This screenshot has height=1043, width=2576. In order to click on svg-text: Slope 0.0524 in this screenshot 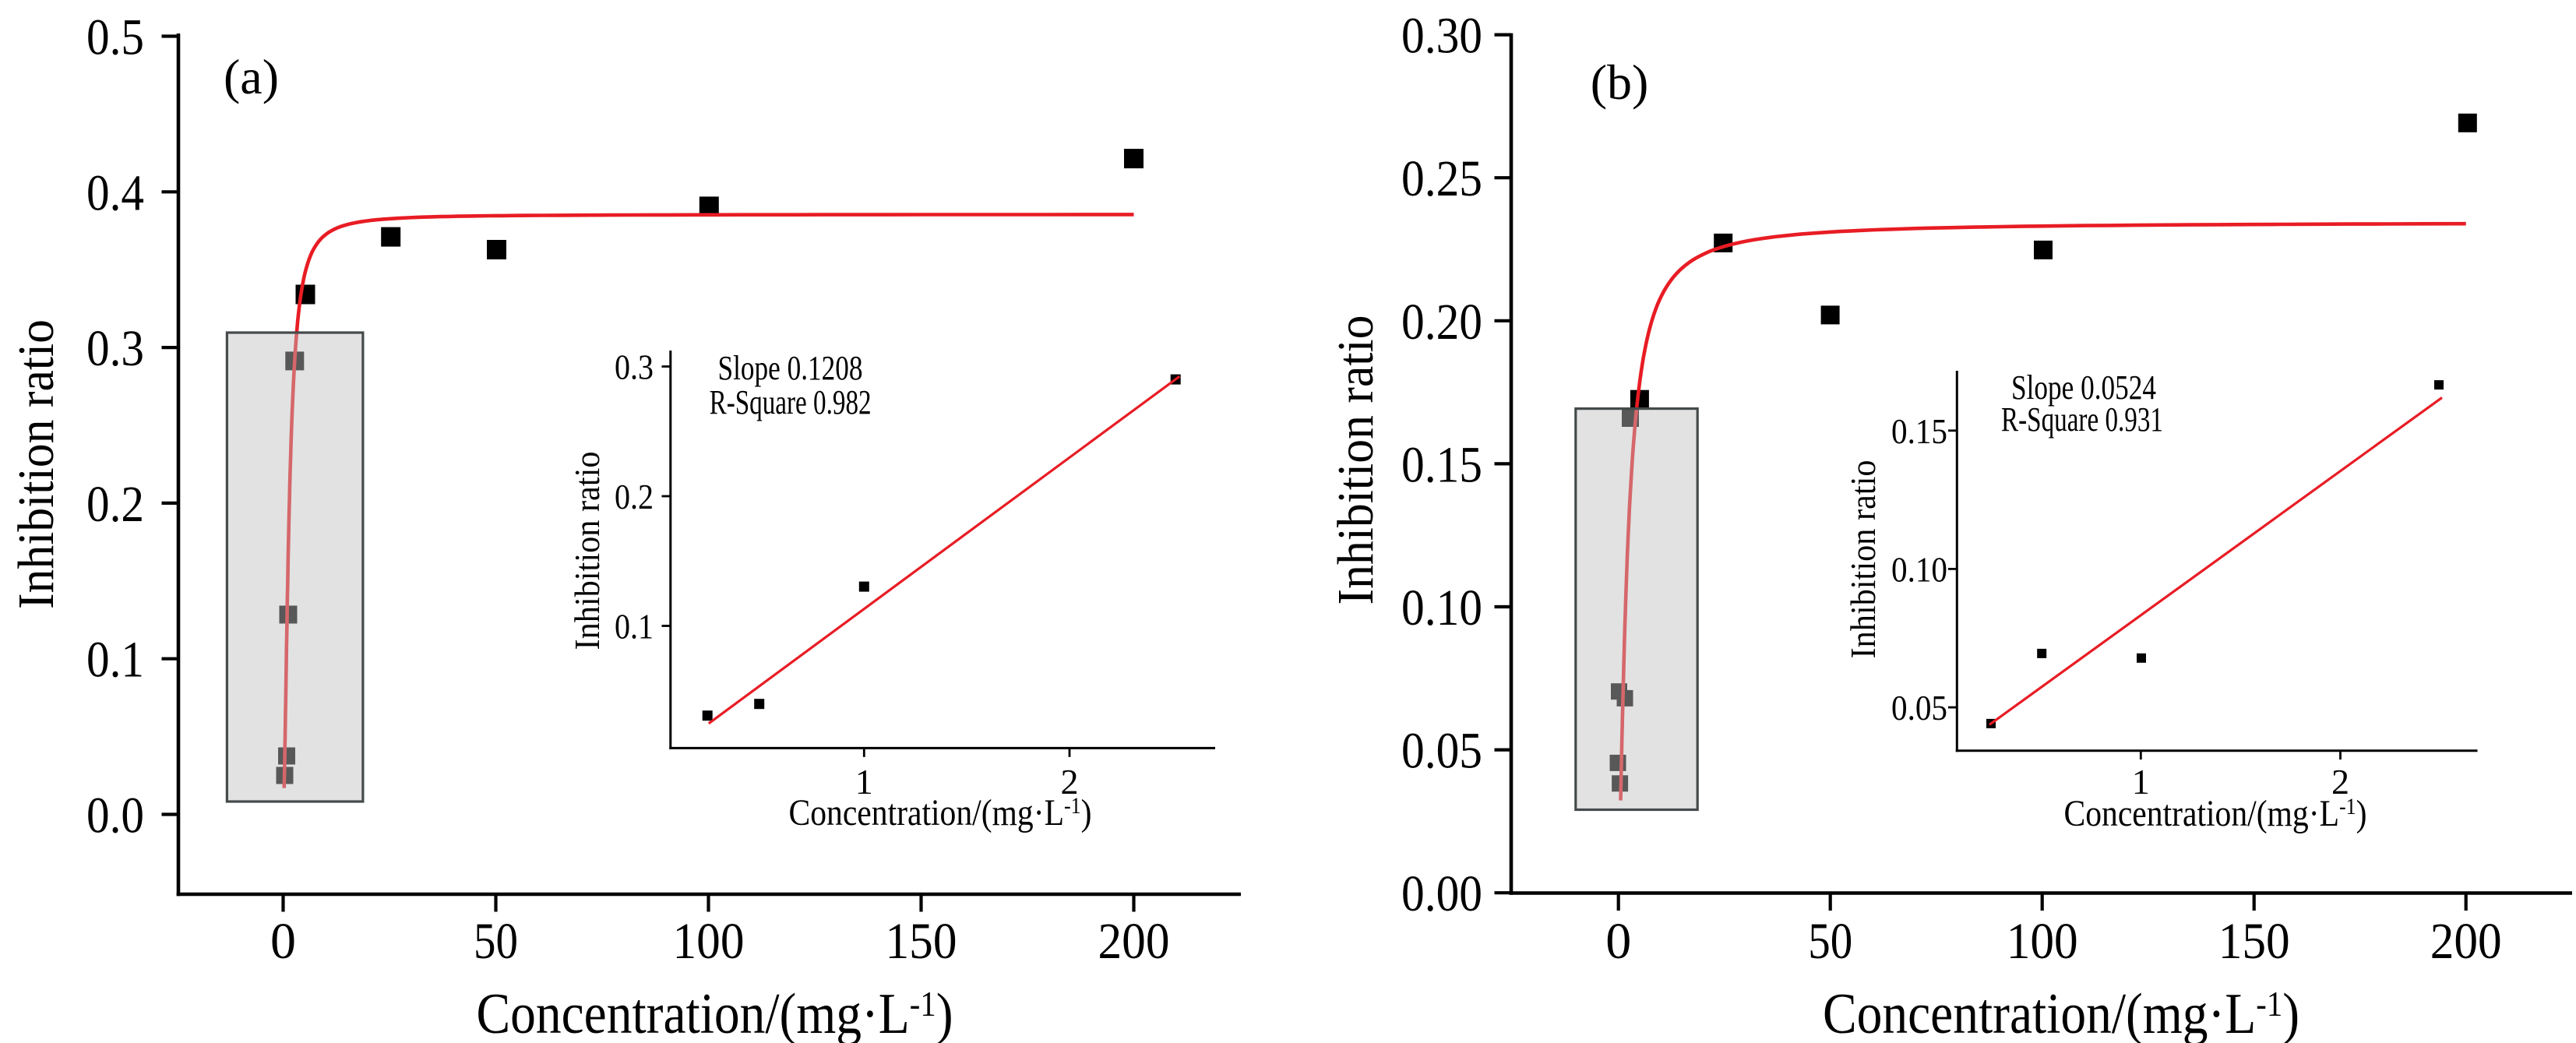, I will do `click(2083, 387)`.